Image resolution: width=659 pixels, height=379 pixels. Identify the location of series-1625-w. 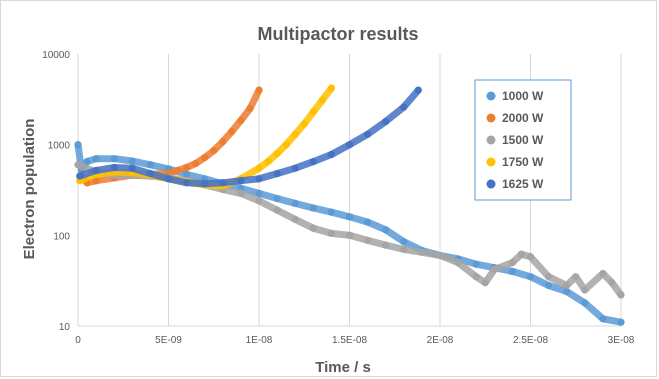
(249, 137).